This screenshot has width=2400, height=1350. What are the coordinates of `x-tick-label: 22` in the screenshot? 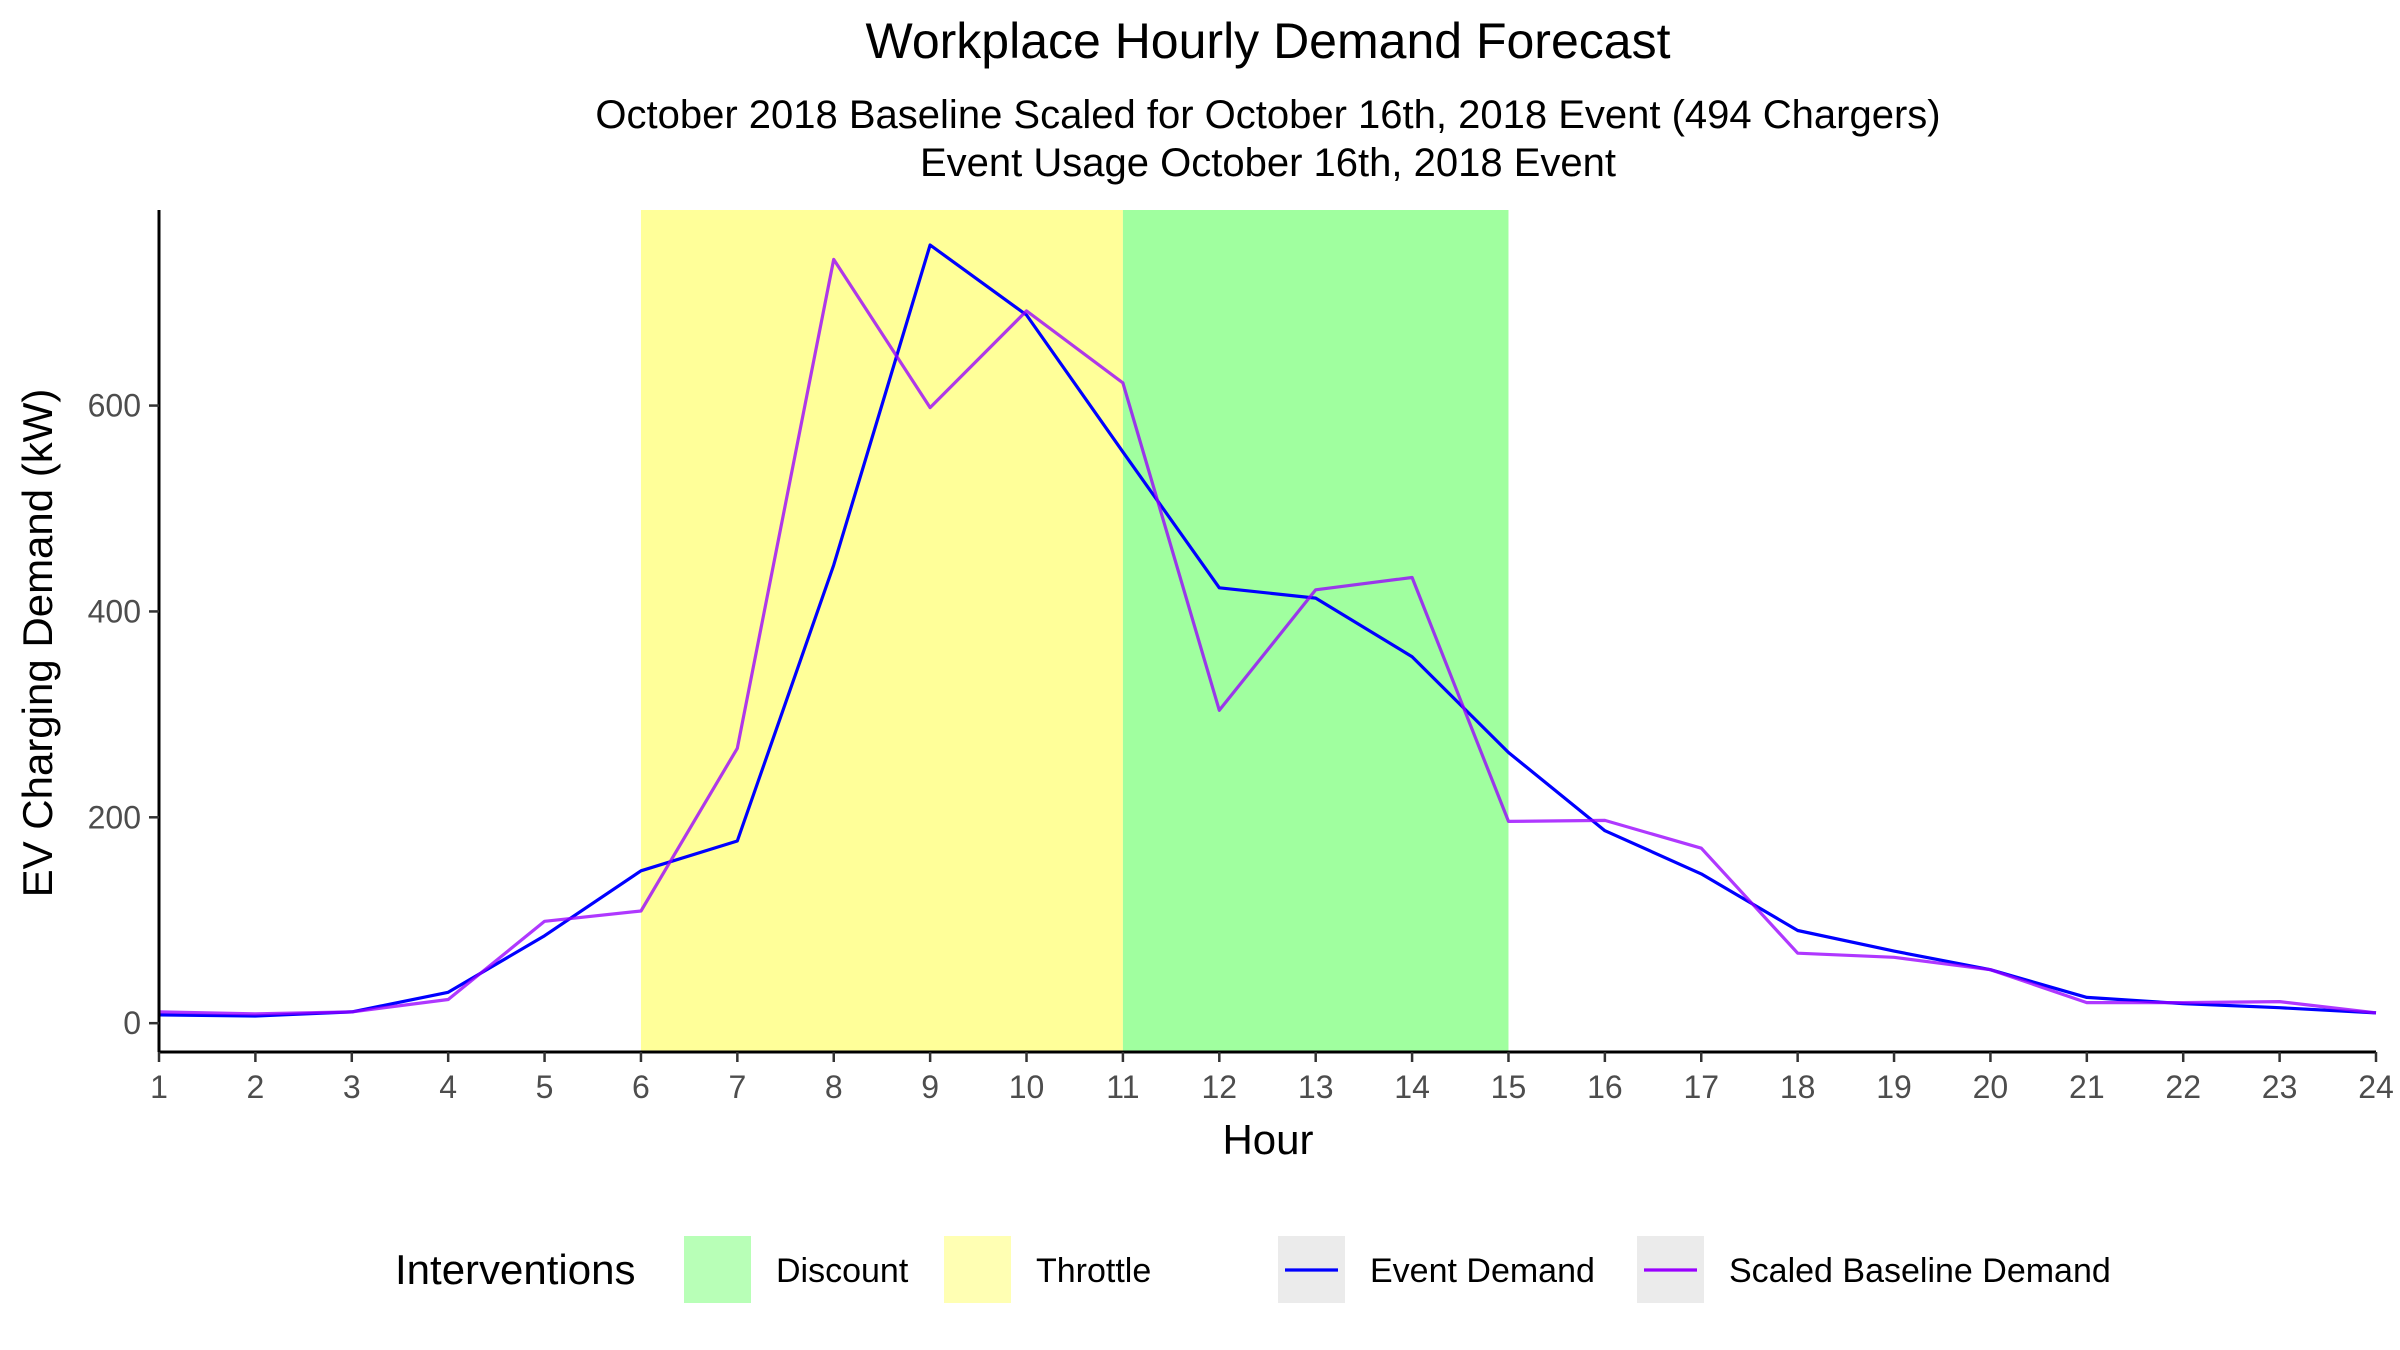 It's located at (2183, 1087).